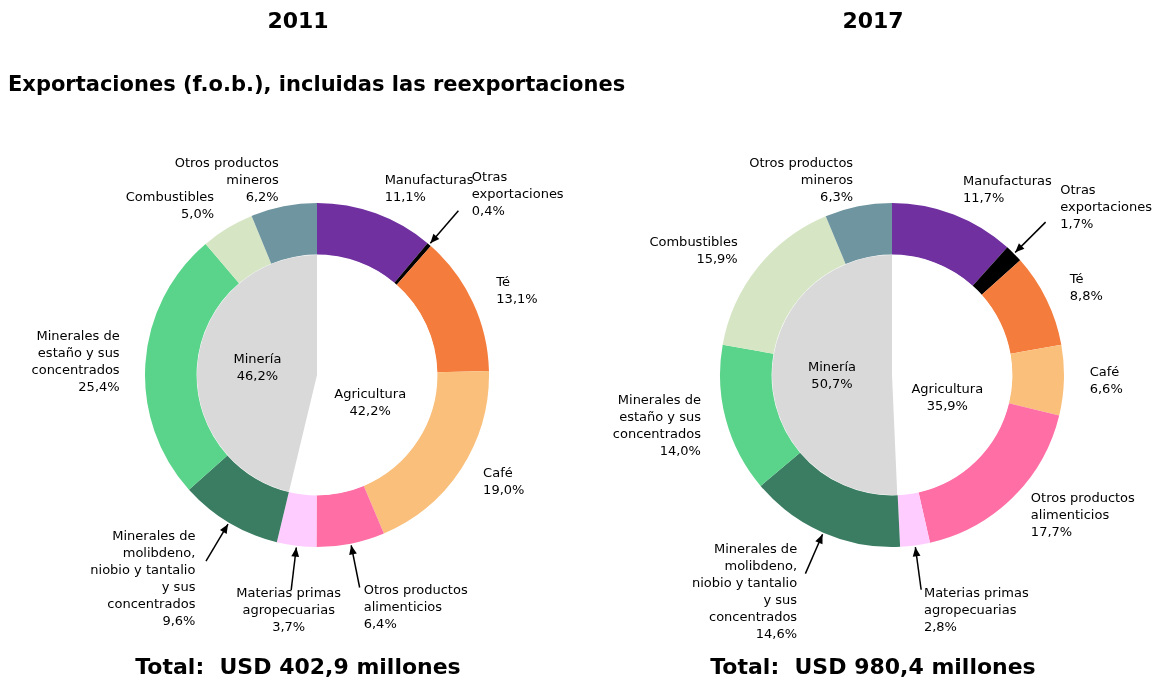  What do you see at coordinates (717, 259) in the screenshot?
I see `data-label: 15,9%` at bounding box center [717, 259].